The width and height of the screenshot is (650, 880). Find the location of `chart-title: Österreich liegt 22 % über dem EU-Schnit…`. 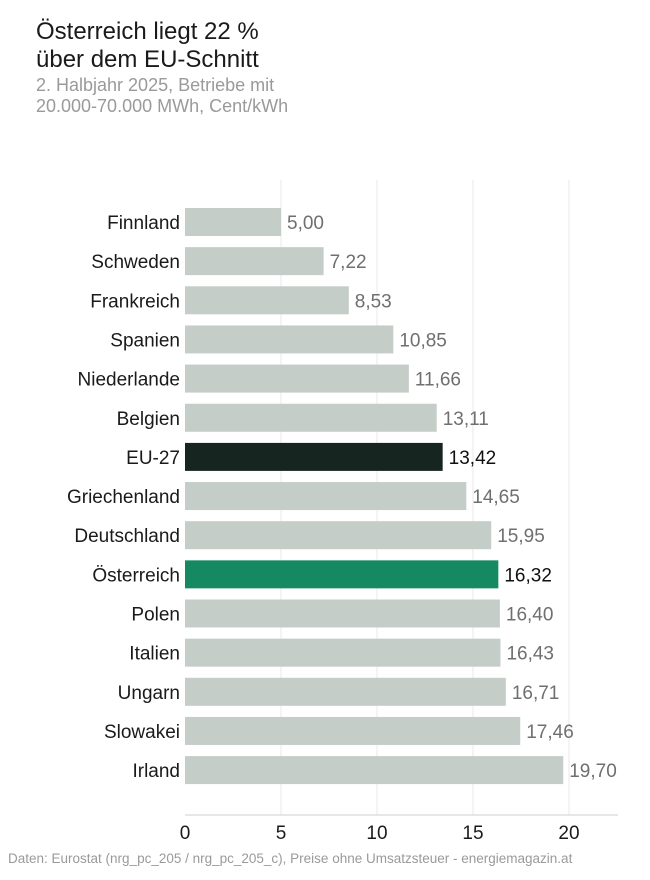

chart-title: Österreich liegt 22 % über dem EU-Schnit… is located at coordinates (147, 46).